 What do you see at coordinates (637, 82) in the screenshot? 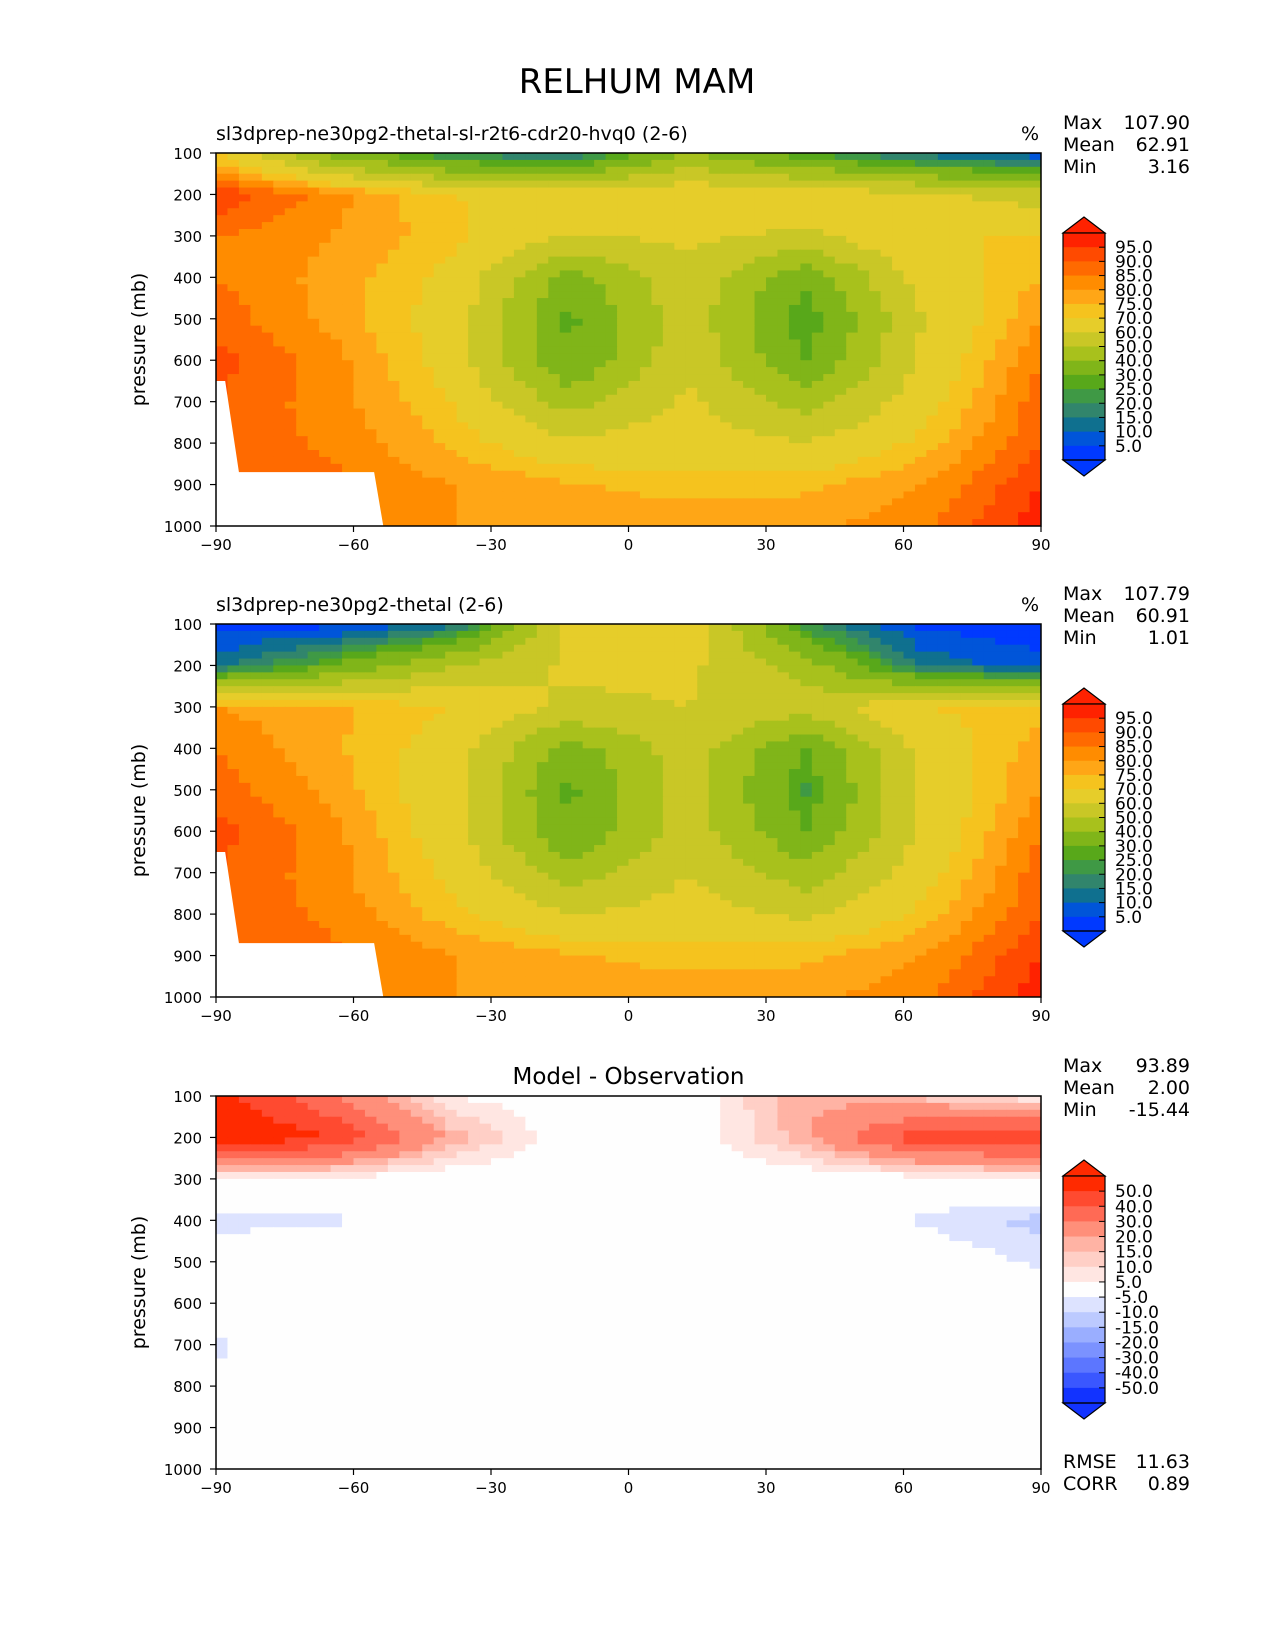
I see `figure-title: RELHUM MAM` at bounding box center [637, 82].